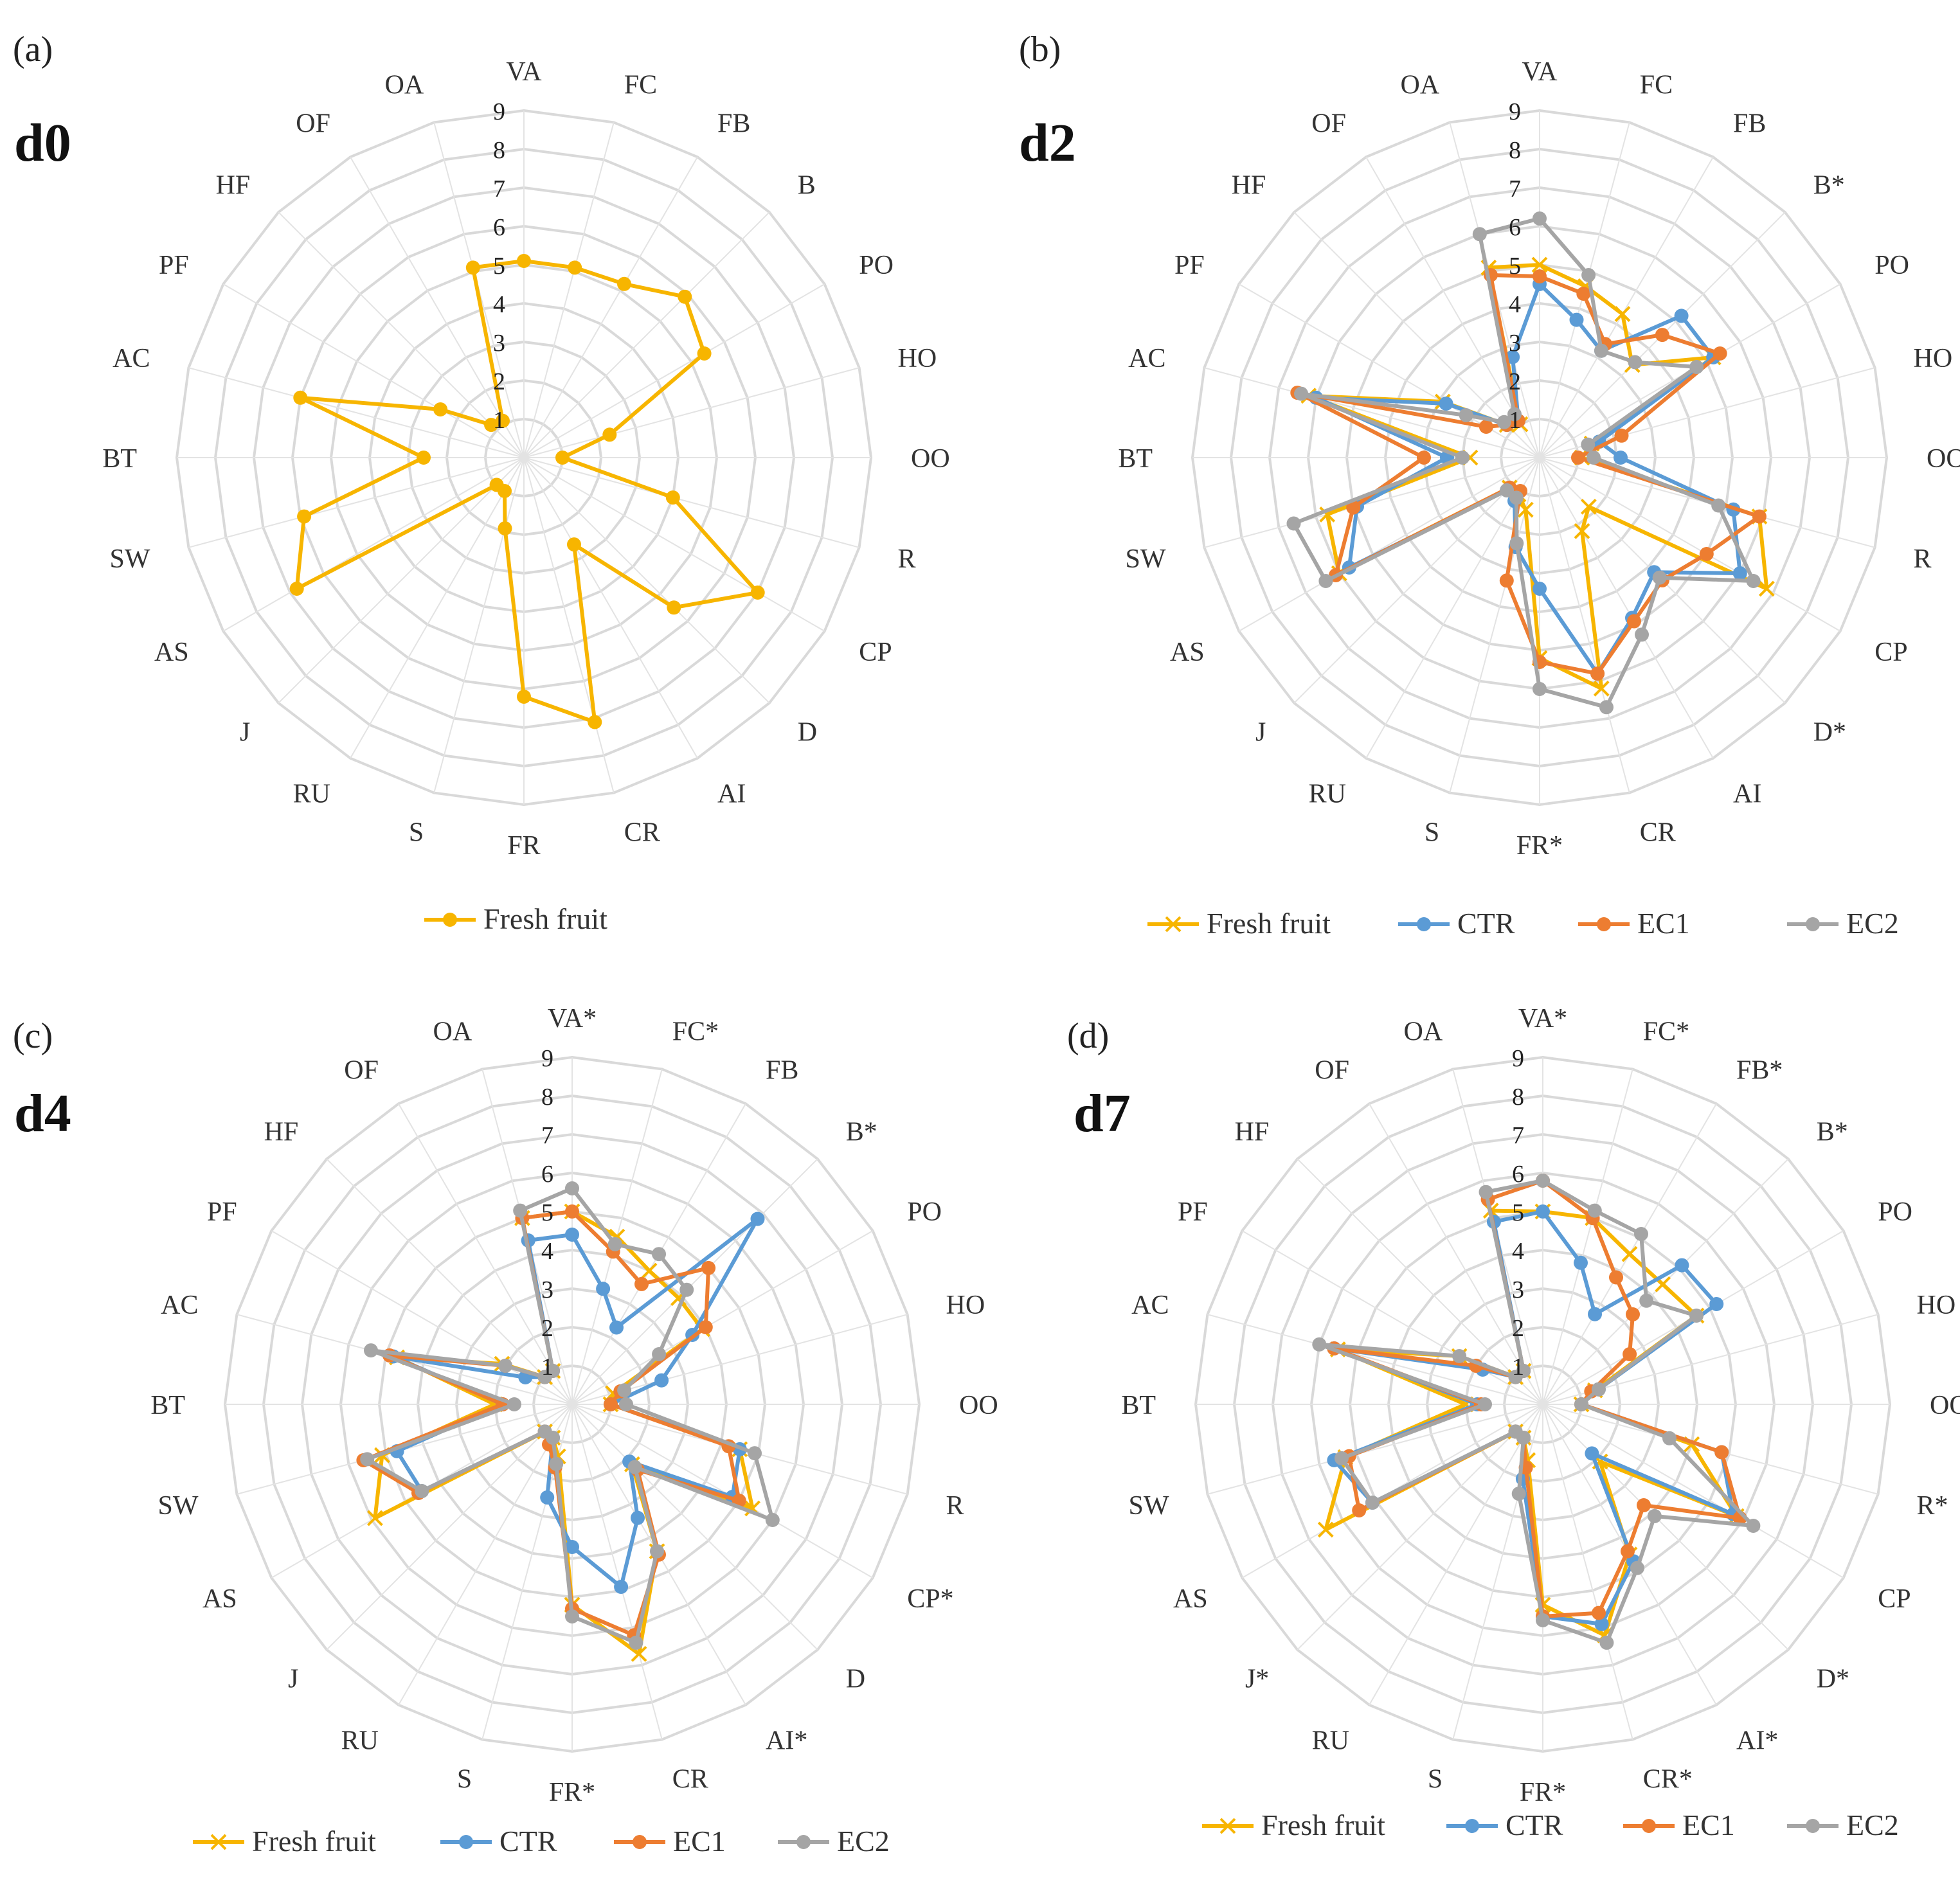 Image resolution: width=1960 pixels, height=1878 pixels. I want to click on axis-category-label: D, so click(855, 1679).